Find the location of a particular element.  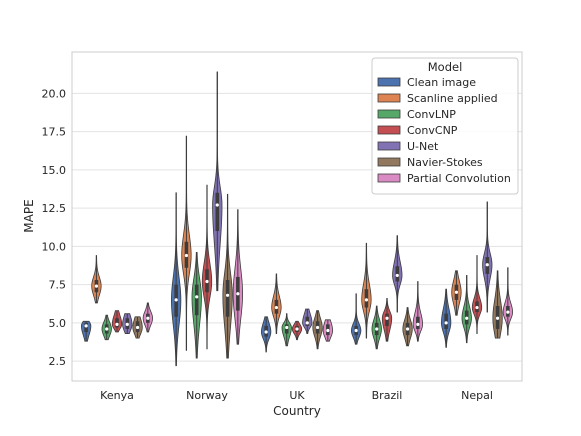

legend-label: Navier-Stokes is located at coordinates (445, 162).